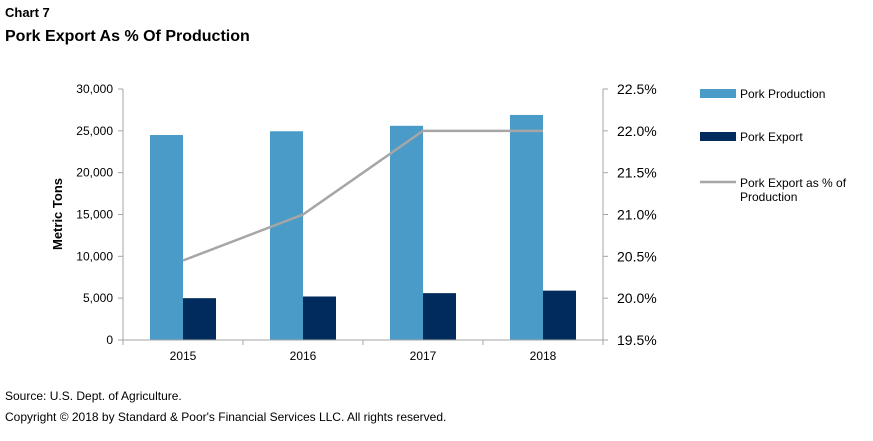  I want to click on right-tick-label: 22.0%, so click(637, 131).